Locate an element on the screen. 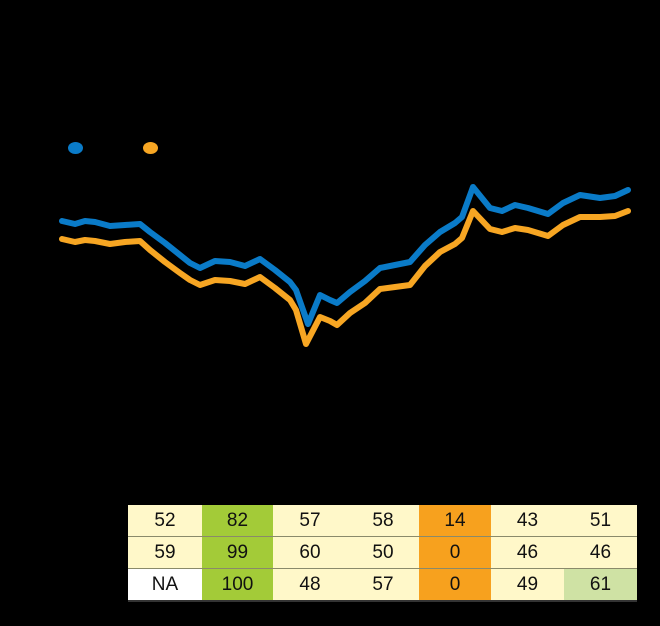  table-cell: 59 is located at coordinates (165, 552).